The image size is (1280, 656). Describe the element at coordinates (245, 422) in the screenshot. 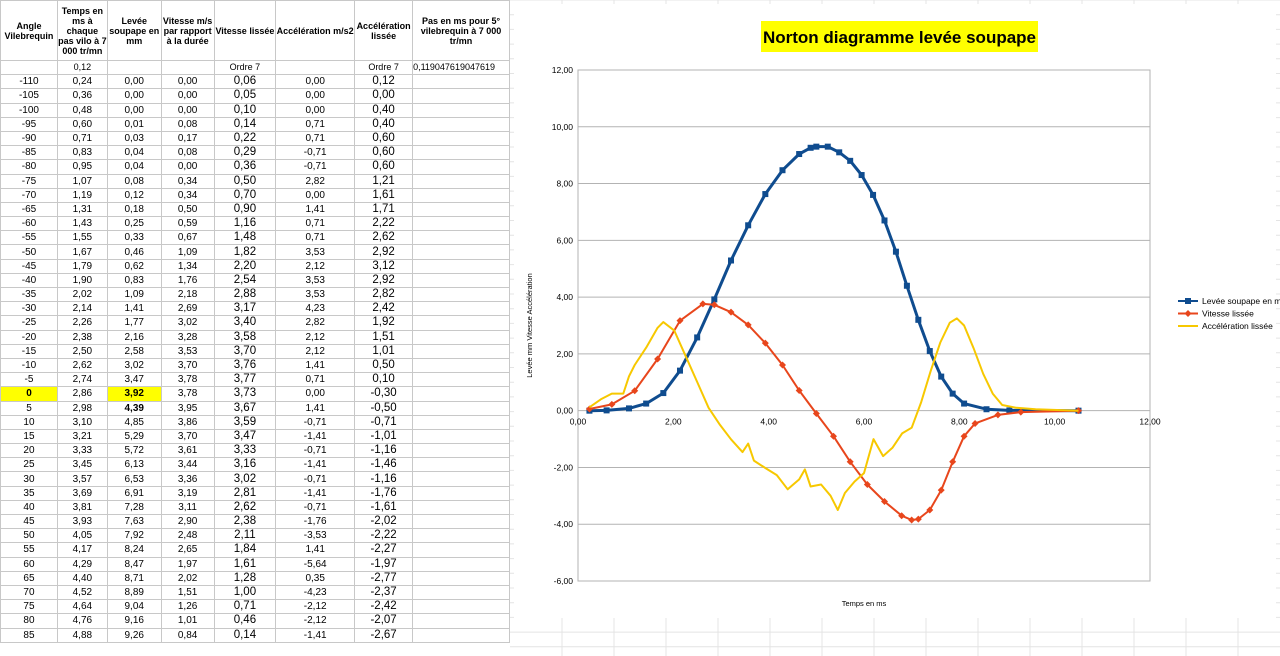

I see `cell: 3,59` at that location.